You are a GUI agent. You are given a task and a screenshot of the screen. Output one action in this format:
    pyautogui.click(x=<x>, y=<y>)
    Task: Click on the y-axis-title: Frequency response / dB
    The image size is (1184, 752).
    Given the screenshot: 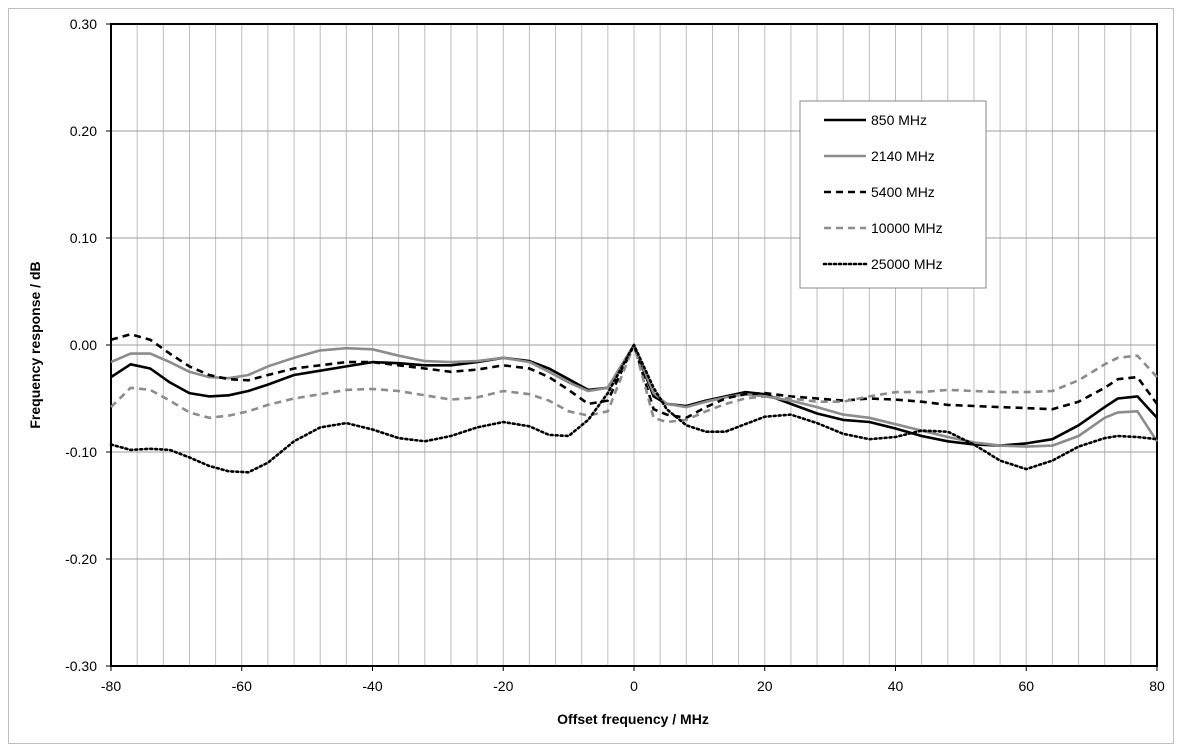 What is the action you would take?
    pyautogui.click(x=35, y=344)
    